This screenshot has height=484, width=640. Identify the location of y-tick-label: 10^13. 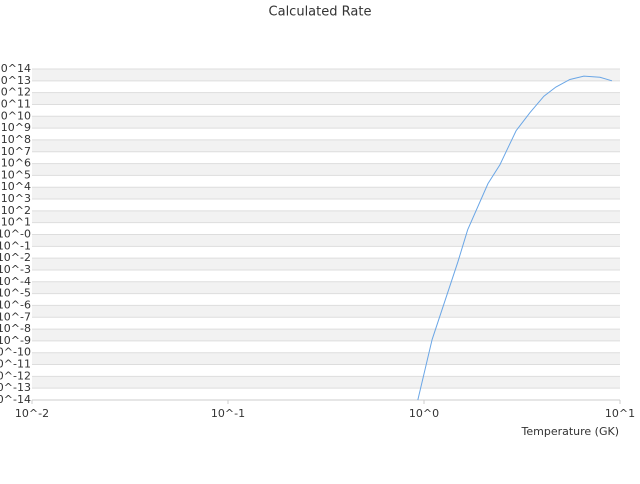
(15, 80).